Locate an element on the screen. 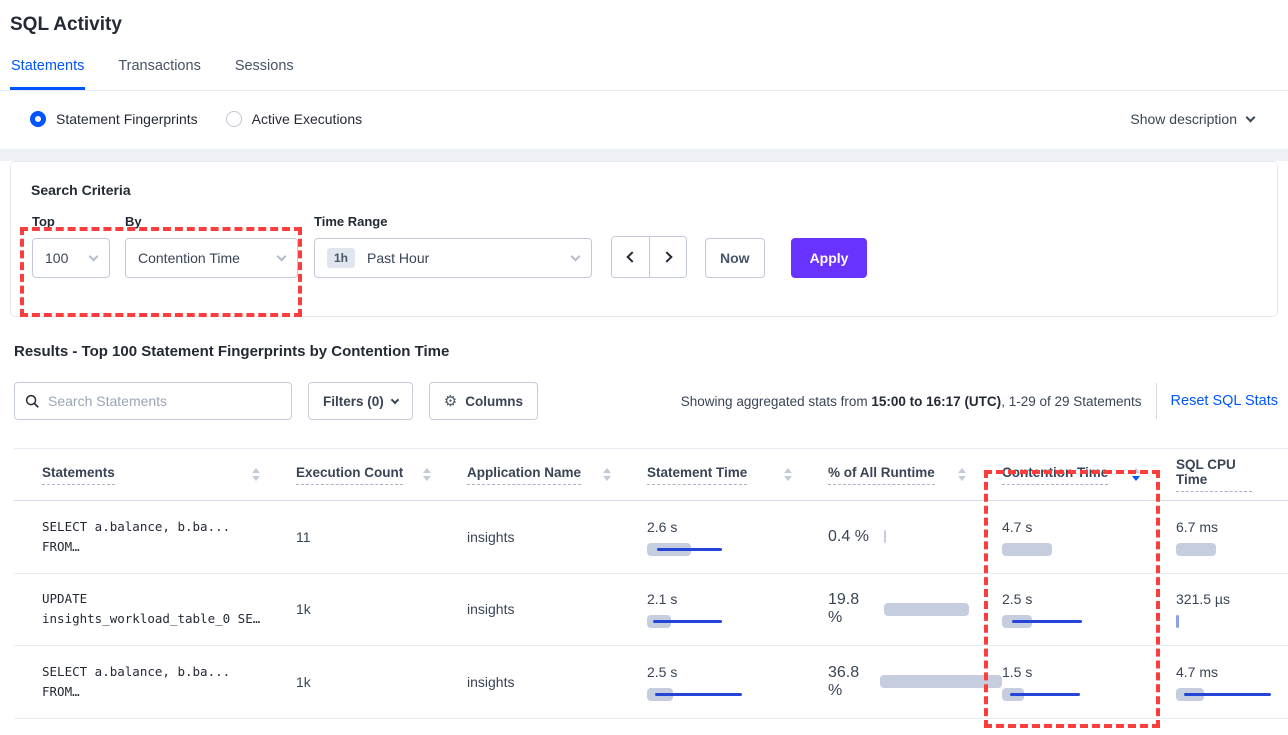  pct-runtime-cell: 0.4 % is located at coordinates (915, 537).